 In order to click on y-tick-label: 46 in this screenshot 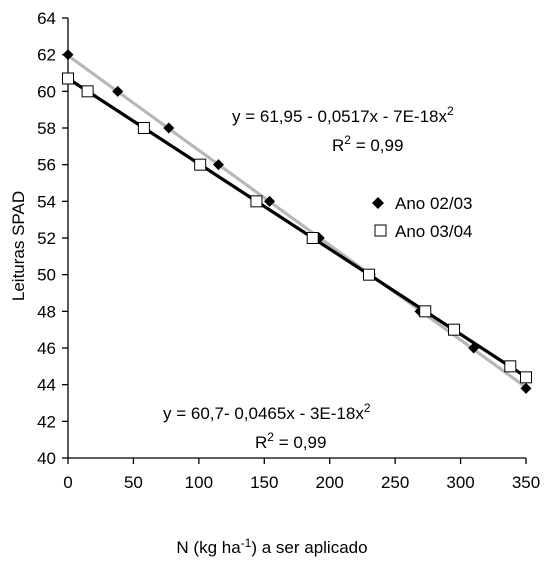, I will do `click(46, 348)`.